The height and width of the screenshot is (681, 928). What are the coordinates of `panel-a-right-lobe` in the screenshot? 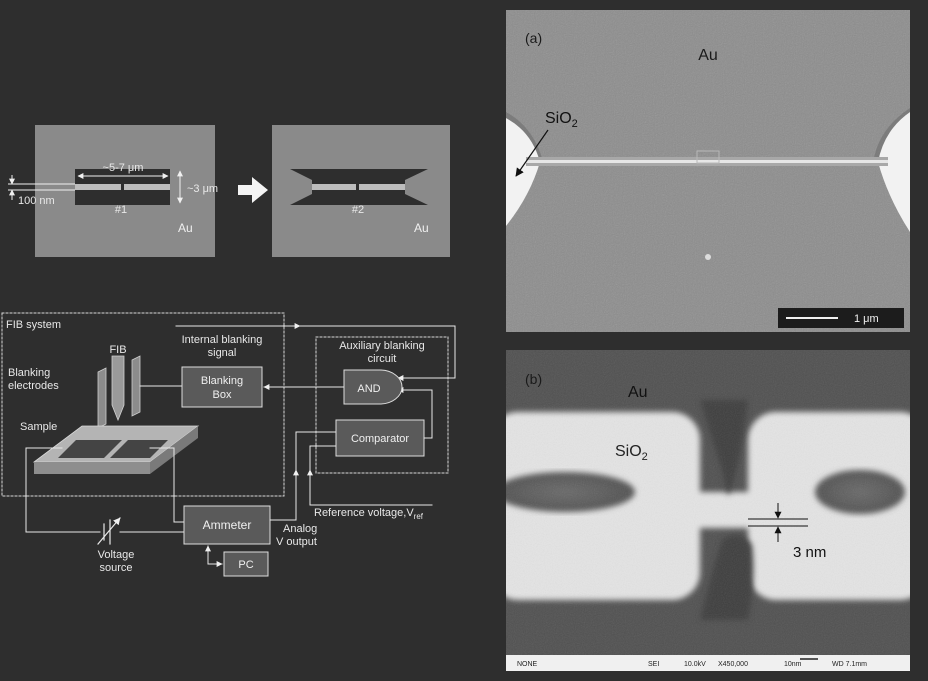 It's located at (894, 172).